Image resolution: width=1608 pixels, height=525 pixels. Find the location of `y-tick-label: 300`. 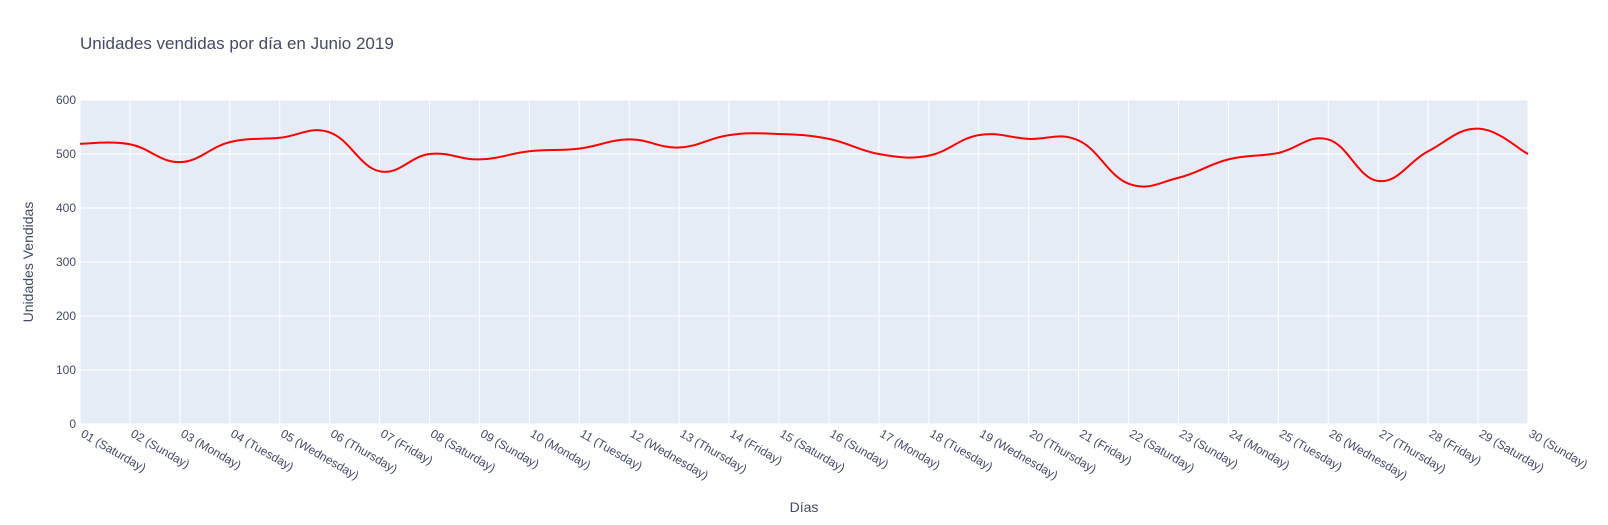

y-tick-label: 300 is located at coordinates (66, 262).